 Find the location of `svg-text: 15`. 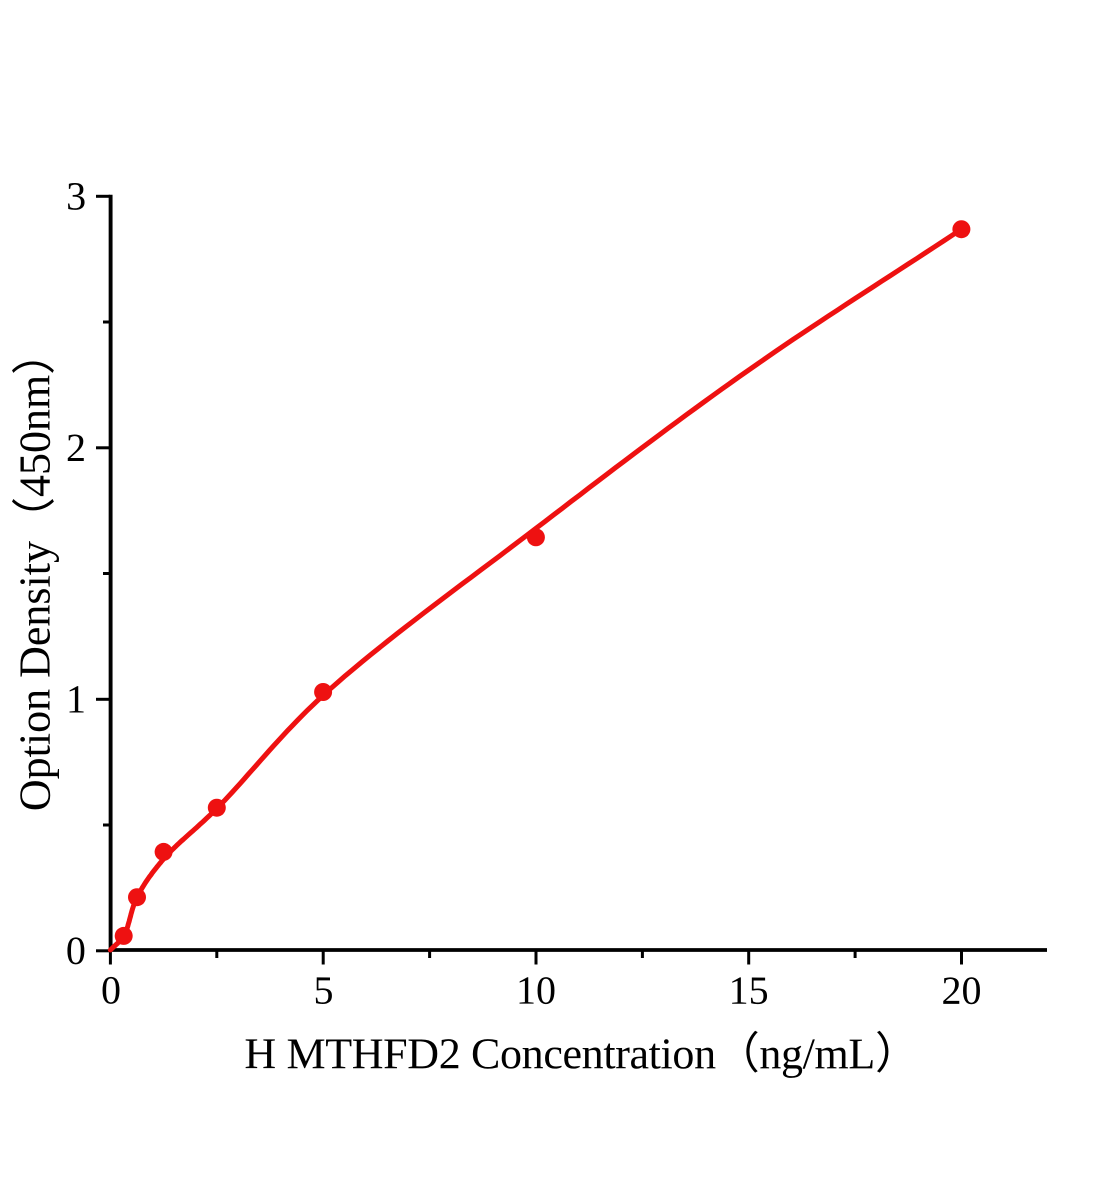

svg-text: 15 is located at coordinates (749, 990).